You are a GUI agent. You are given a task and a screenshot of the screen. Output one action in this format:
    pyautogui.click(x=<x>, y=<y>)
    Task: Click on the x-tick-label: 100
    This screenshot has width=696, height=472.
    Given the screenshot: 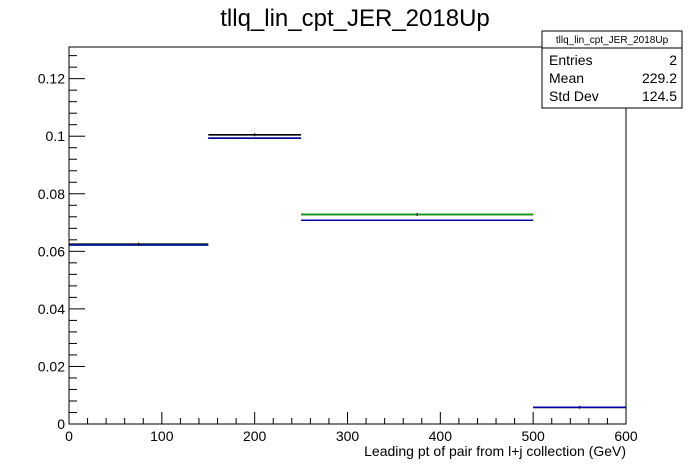 What is the action you would take?
    pyautogui.click(x=162, y=436)
    